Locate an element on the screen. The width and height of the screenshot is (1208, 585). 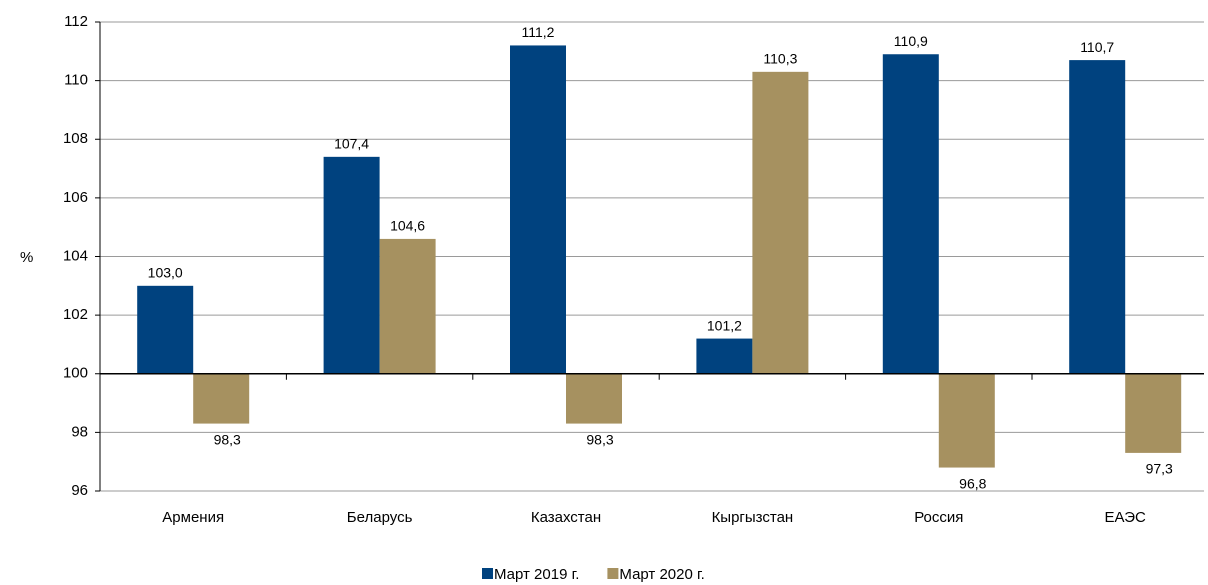
y-tick-label: 108 is located at coordinates (75, 138).